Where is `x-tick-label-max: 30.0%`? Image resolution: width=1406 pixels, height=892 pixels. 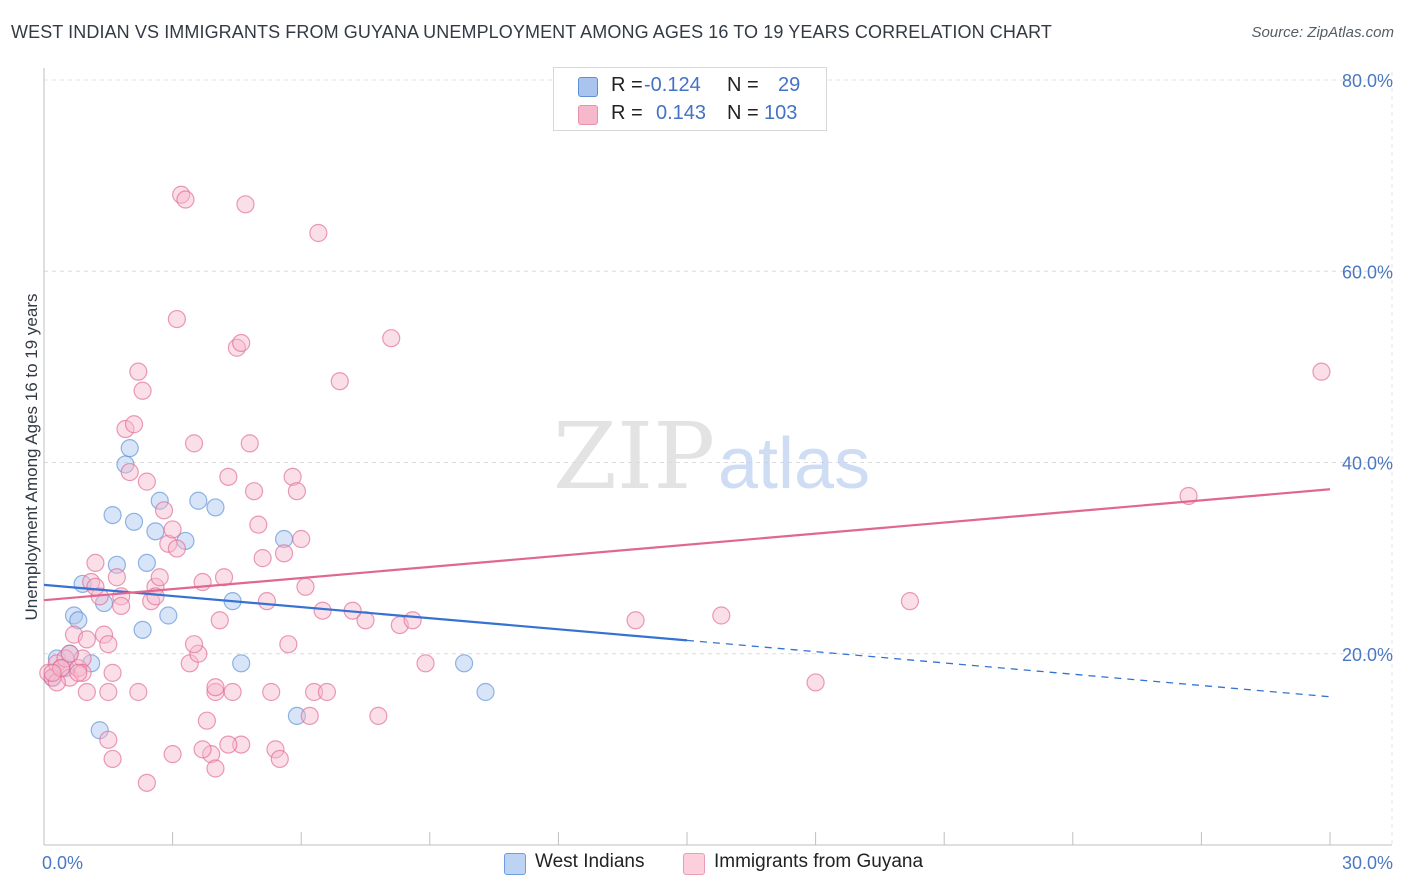
x-tick-label-max: 30.0% is located at coordinates (1367, 863).